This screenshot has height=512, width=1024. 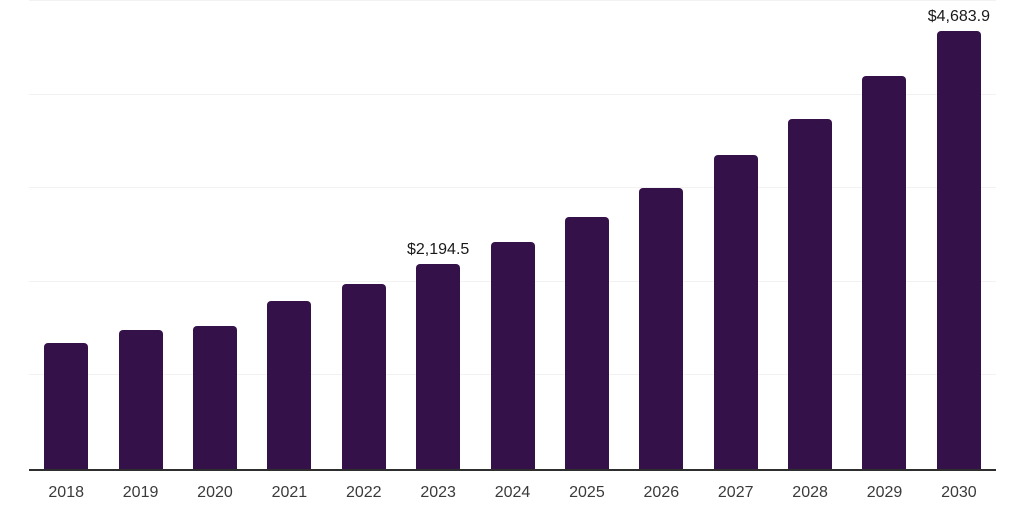 I want to click on bar-2029, so click(x=884, y=272).